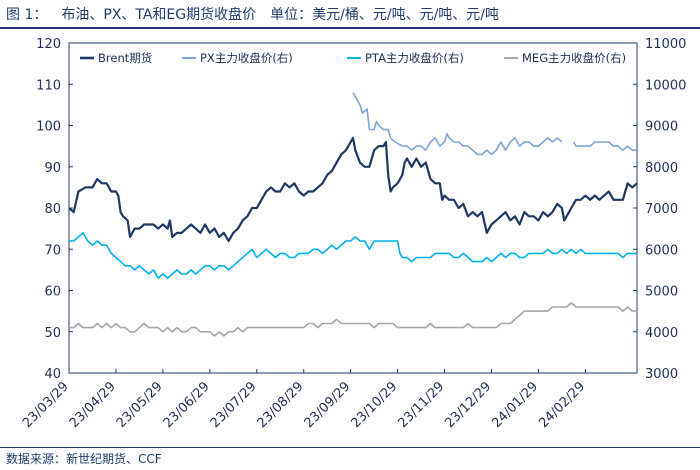 The width and height of the screenshot is (700, 470). I want to click on x-axis-tick-label: 23/06/29, so click(187, 405).